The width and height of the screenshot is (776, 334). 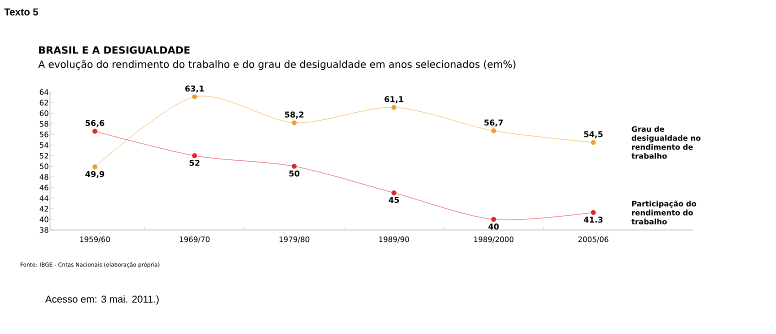 What do you see at coordinates (21, 12) in the screenshot?
I see `text: Texto 5` at bounding box center [21, 12].